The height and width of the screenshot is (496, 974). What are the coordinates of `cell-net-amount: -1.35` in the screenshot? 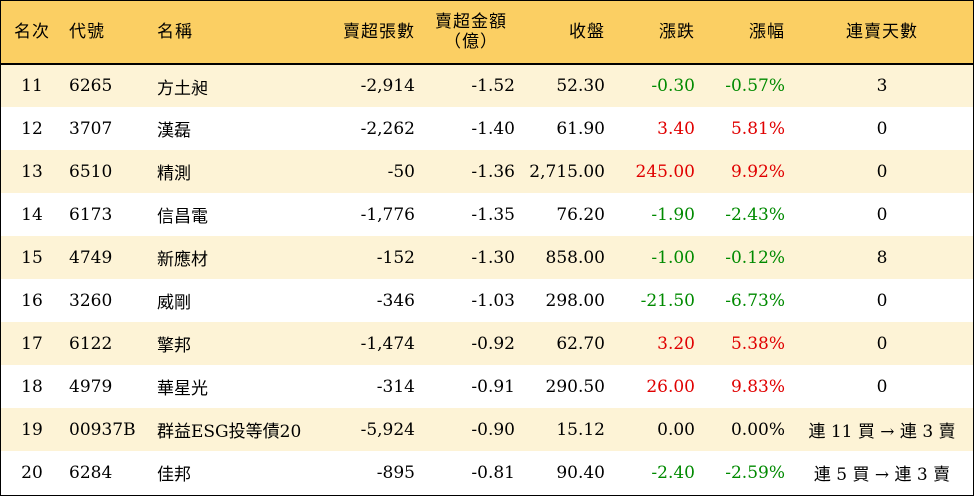 It's located at (493, 214).